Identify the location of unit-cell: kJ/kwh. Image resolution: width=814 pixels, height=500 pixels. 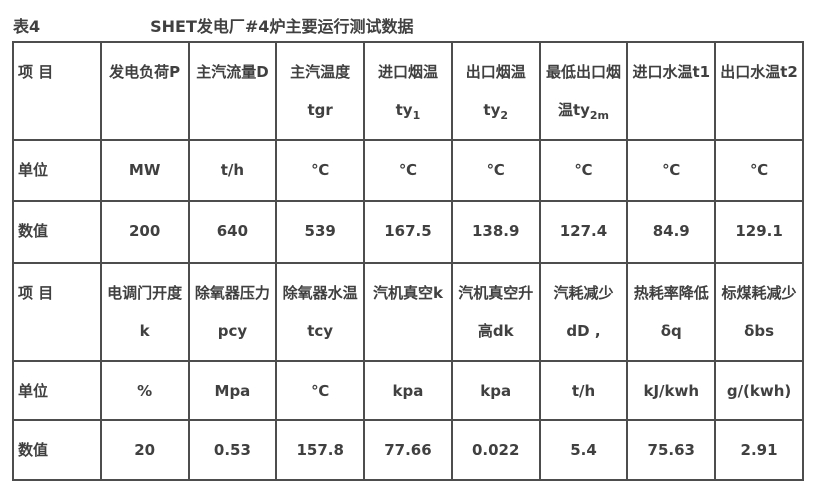
(671, 390).